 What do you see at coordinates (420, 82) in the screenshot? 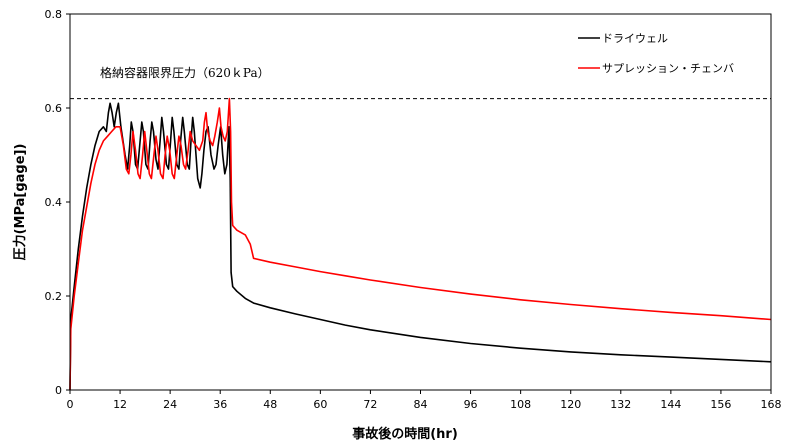
I see `reference-line-group: 格納容器限界圧力（620ｋPa）` at bounding box center [420, 82].